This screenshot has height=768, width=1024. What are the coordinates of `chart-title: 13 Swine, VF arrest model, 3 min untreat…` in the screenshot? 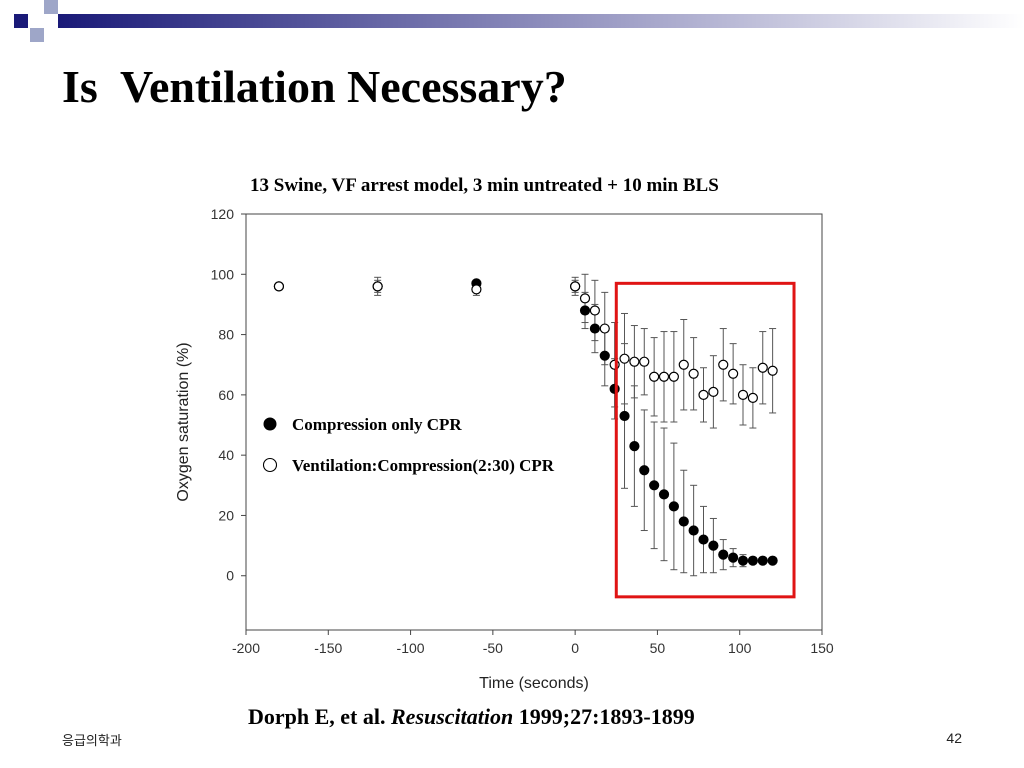 It's located at (484, 185).